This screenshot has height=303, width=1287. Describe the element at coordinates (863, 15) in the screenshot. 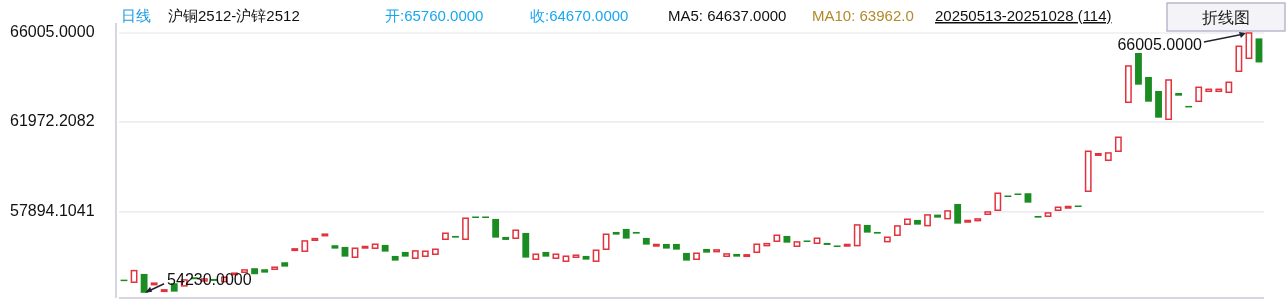

I see `annotation: MA10: 63962.0` at that location.